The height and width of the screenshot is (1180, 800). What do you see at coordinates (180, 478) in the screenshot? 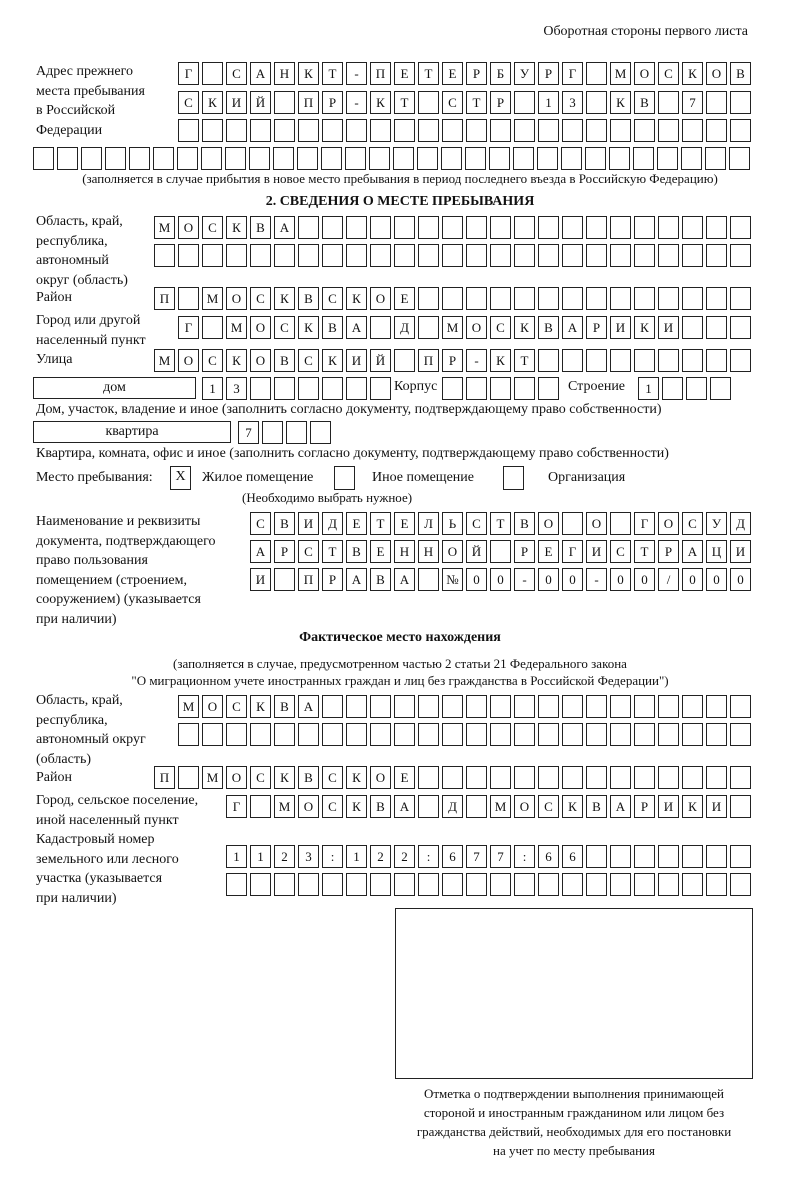
I see `option-residential-checkbox: Х` at bounding box center [180, 478].